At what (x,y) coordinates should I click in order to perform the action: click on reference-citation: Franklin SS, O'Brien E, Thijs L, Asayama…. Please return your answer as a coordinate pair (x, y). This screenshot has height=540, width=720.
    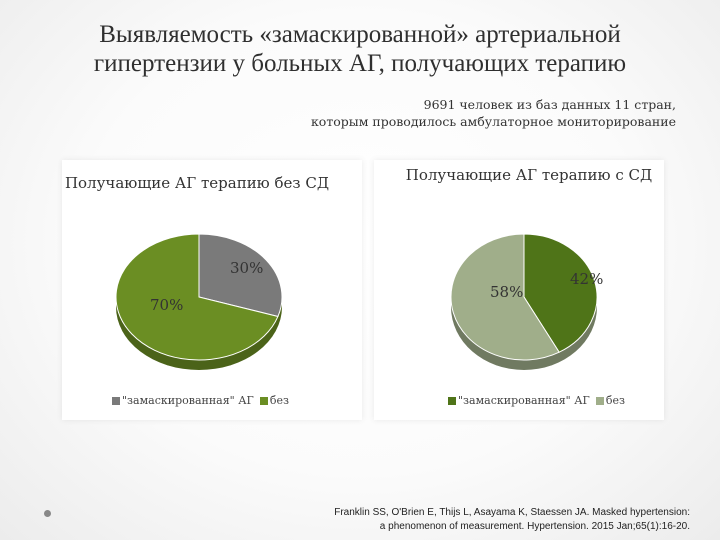
    Looking at the image, I should click on (512, 520).